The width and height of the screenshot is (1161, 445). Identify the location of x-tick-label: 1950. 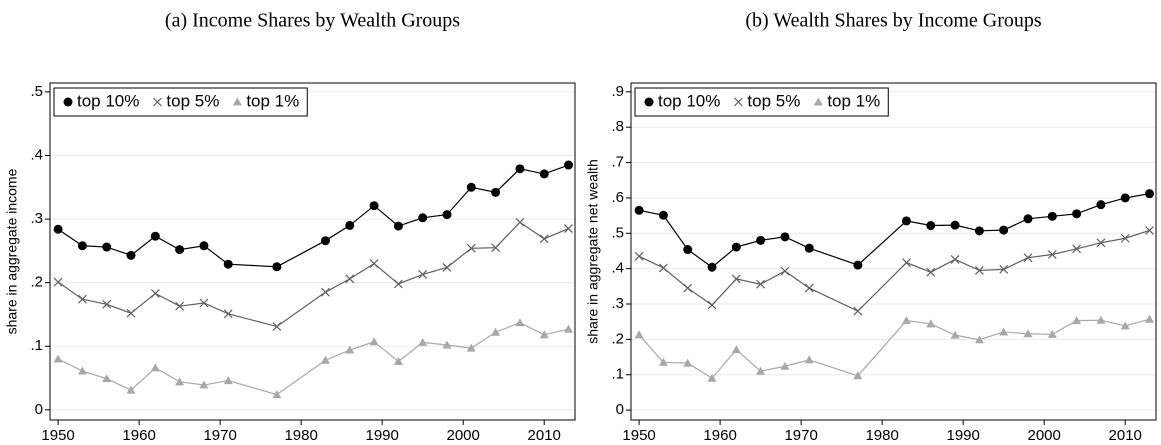
(638, 435).